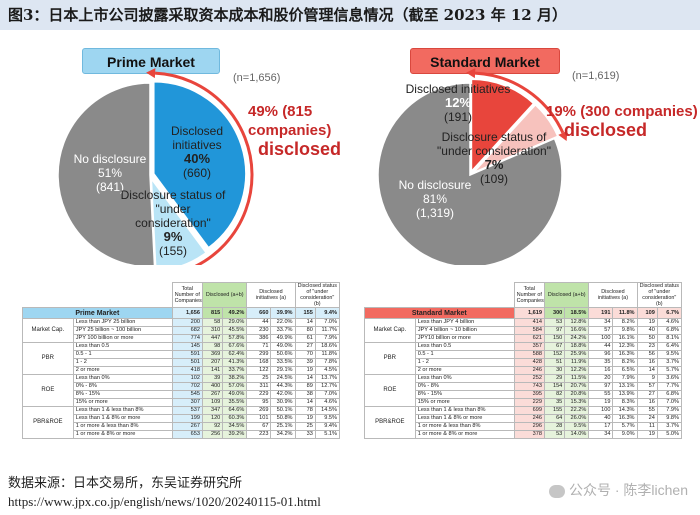 Image resolution: width=700 pixels, height=515 pixels. I want to click on value-cell: 29.1%, so click(283, 370).